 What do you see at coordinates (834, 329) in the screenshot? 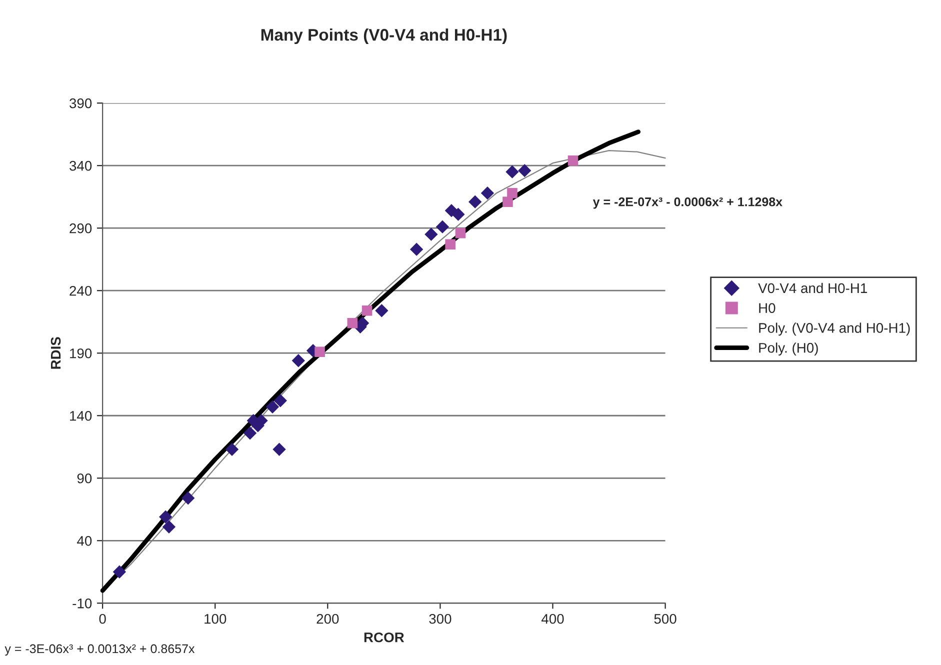
I see `legend-label: Poly. (V0-V4 and H0-H1)` at bounding box center [834, 329].